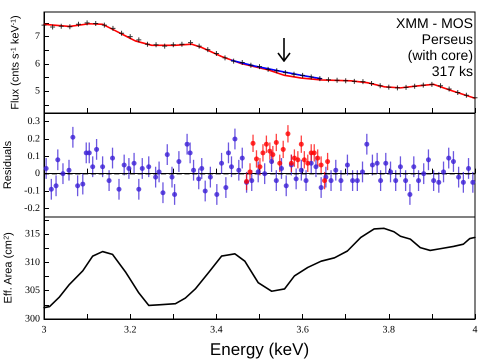  Describe the element at coordinates (32, 262) in the screenshot. I see `y-tick-label: 310` at that location.